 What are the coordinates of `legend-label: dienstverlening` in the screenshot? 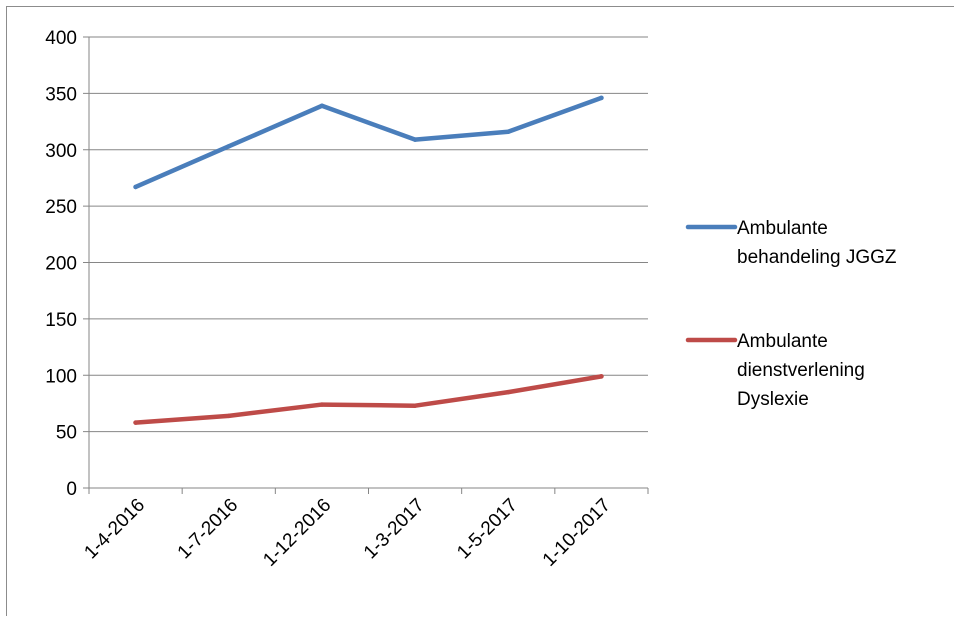 It's located at (801, 370).